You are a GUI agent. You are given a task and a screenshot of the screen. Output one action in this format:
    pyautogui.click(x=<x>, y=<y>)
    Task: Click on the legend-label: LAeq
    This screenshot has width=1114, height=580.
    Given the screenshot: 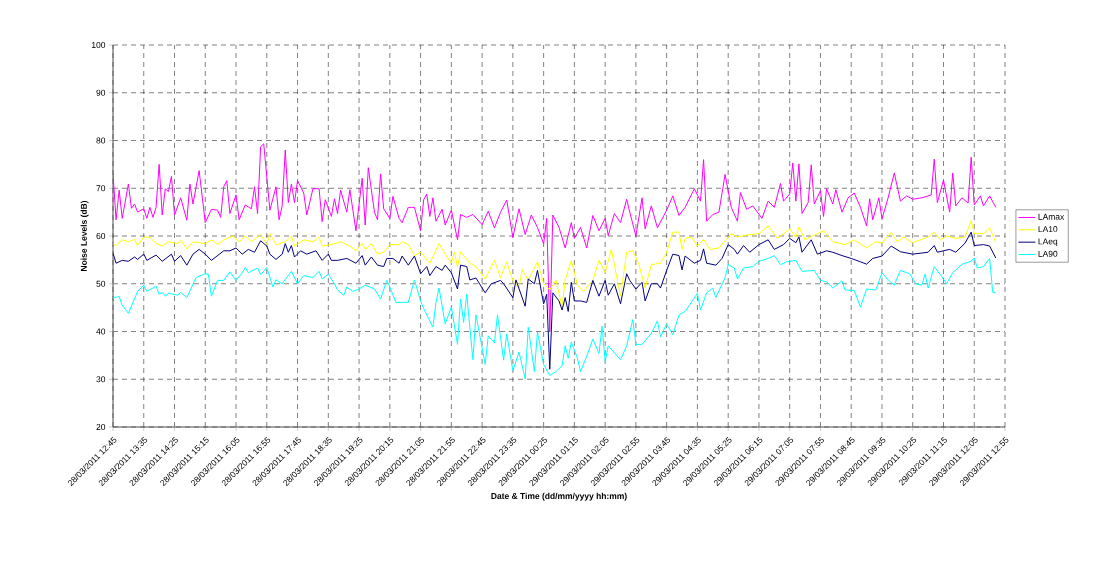 What is the action you would take?
    pyautogui.click(x=1048, y=242)
    